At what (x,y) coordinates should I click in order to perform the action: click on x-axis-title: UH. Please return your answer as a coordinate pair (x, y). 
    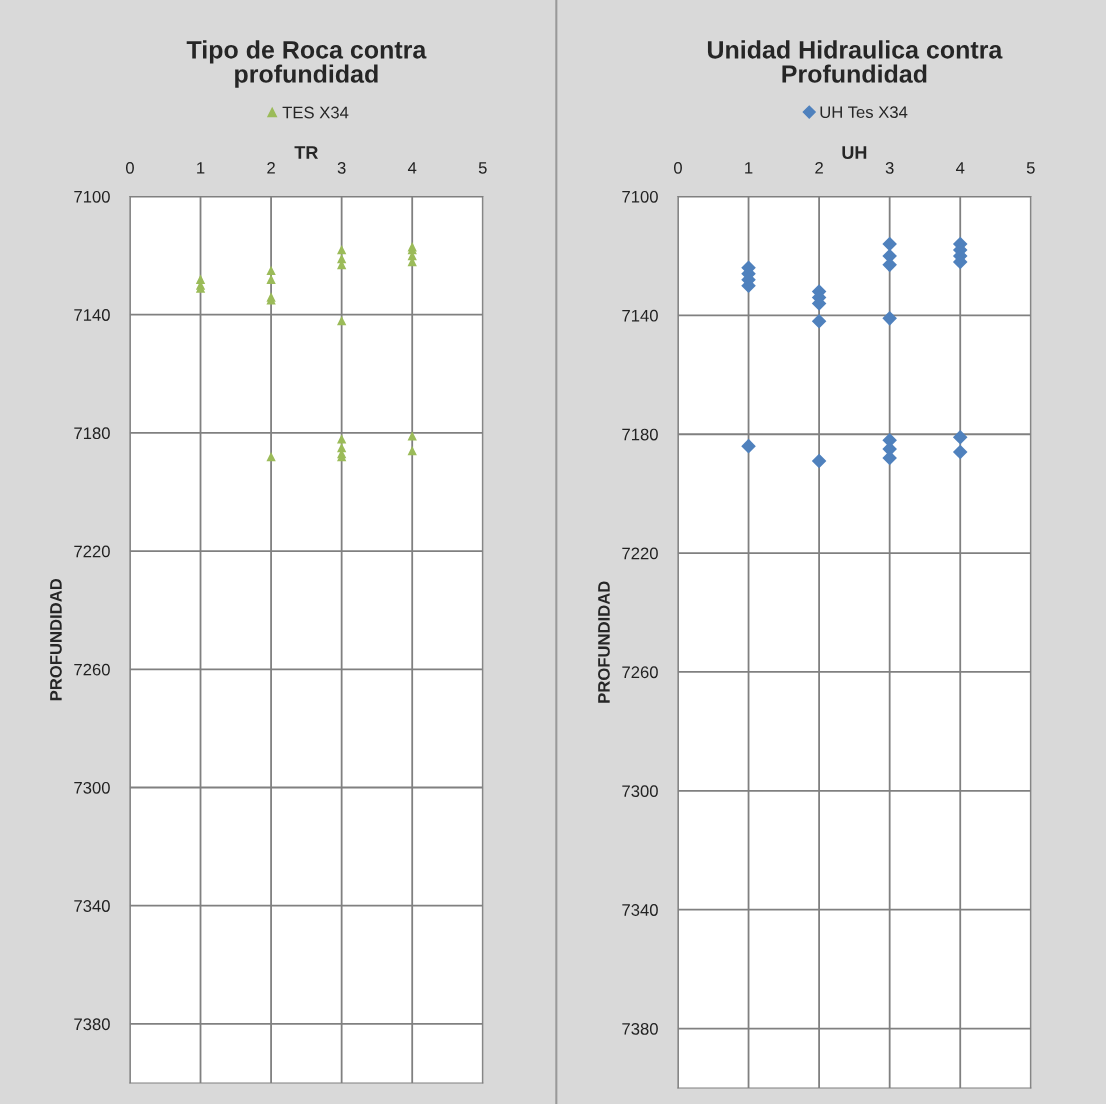
    Looking at the image, I should click on (854, 152).